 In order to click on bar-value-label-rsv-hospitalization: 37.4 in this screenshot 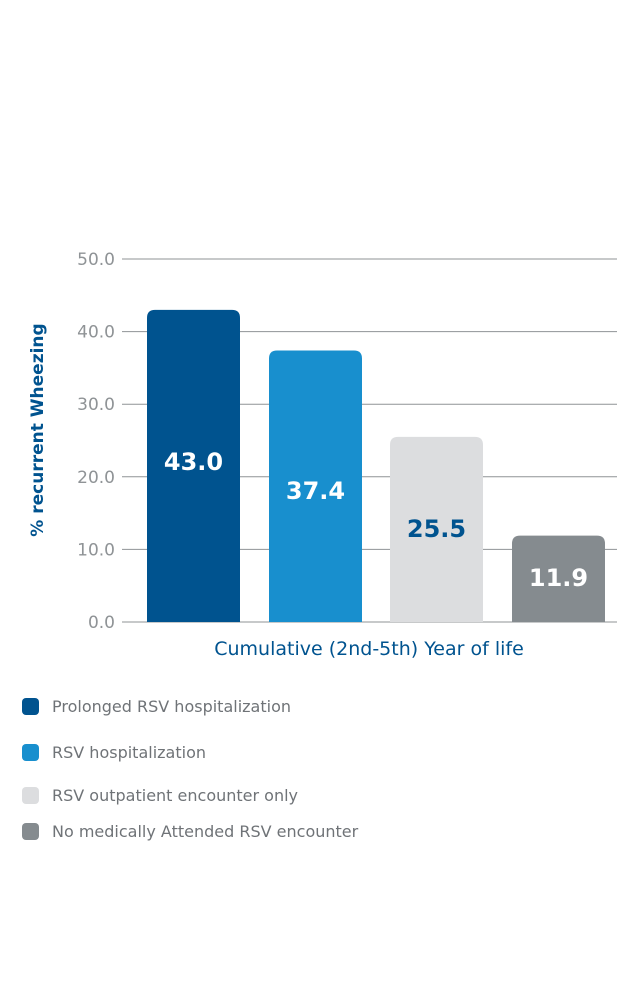, I will do `click(315, 491)`.